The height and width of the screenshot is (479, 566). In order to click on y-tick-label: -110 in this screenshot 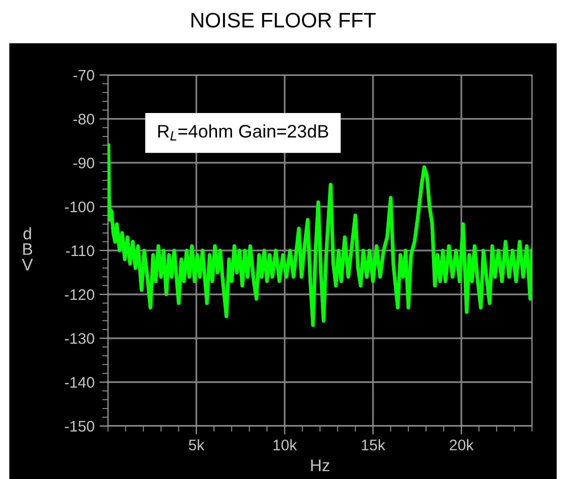, I will do `click(80, 250)`.